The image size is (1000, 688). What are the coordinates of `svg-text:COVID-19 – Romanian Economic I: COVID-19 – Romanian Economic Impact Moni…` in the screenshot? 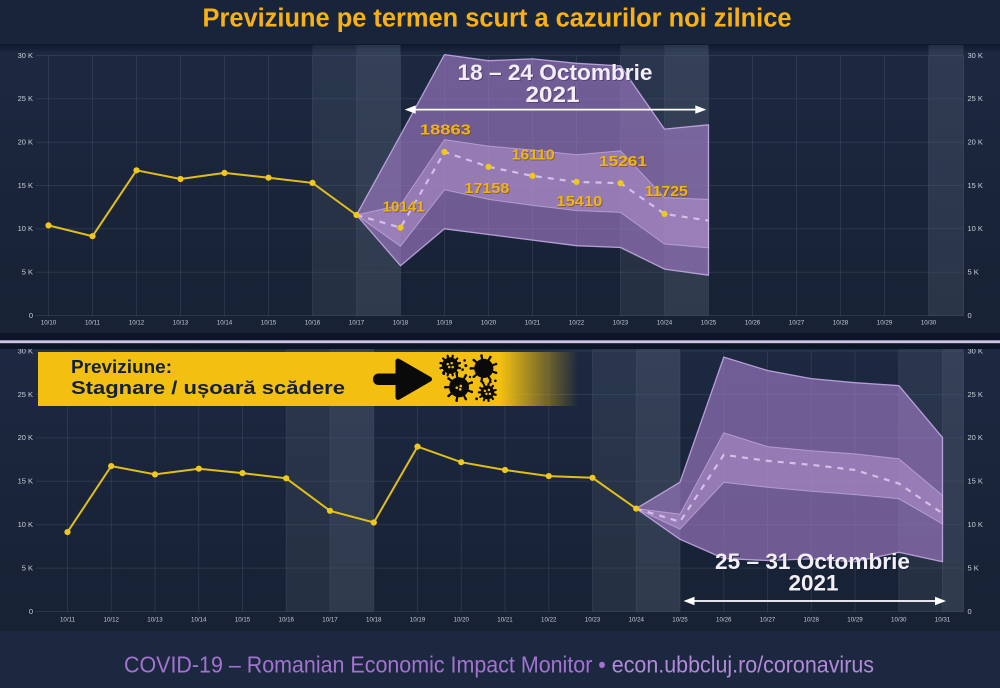 It's located at (499, 665).